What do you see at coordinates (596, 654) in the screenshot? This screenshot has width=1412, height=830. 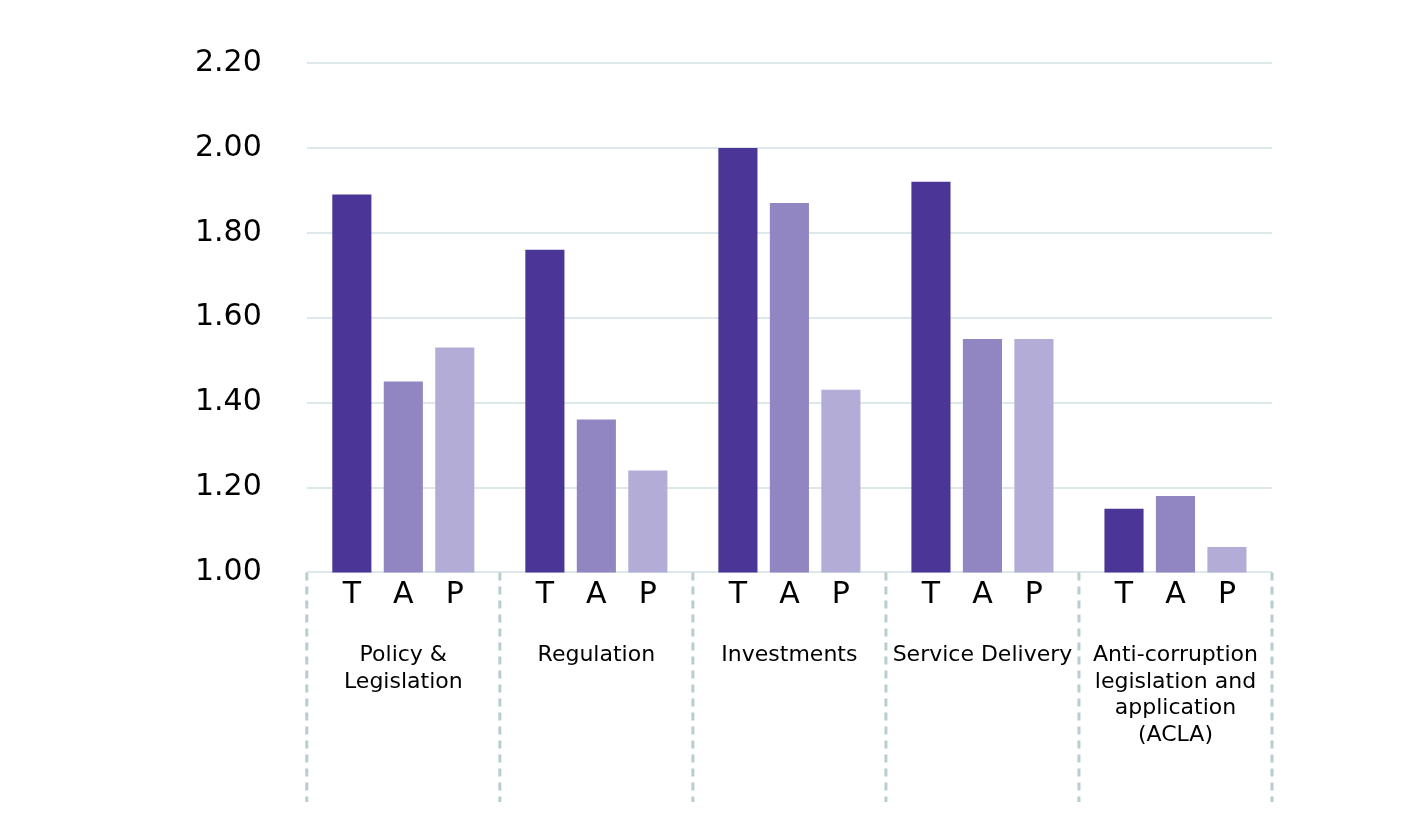 I see `x-tick-label: Regulation` at bounding box center [596, 654].